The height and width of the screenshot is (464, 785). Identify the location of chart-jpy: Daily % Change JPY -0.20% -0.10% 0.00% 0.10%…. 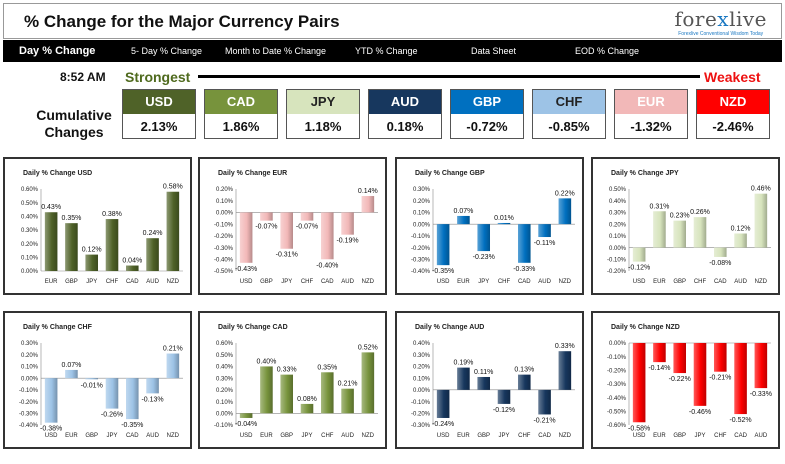
(685, 226).